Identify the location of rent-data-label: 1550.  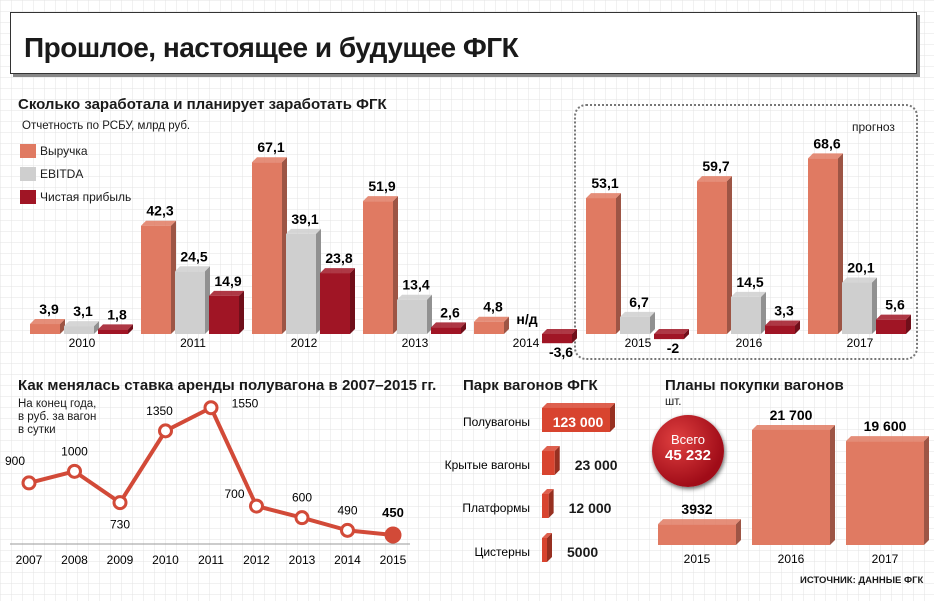
(245, 404).